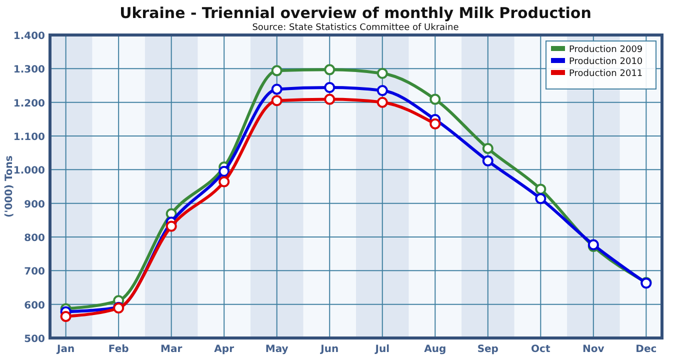  What do you see at coordinates (646, 349) in the screenshot?
I see `x-tick-label: Dec` at bounding box center [646, 349].